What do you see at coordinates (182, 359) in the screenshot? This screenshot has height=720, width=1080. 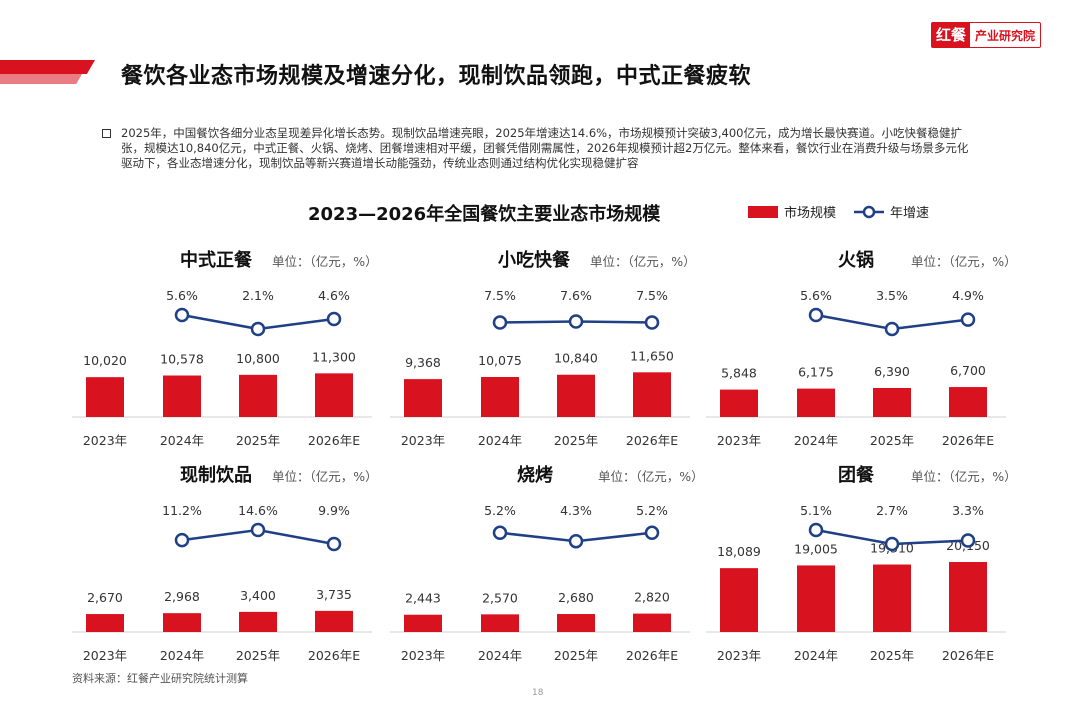 I see `bar-value-label: 10,578` at bounding box center [182, 359].